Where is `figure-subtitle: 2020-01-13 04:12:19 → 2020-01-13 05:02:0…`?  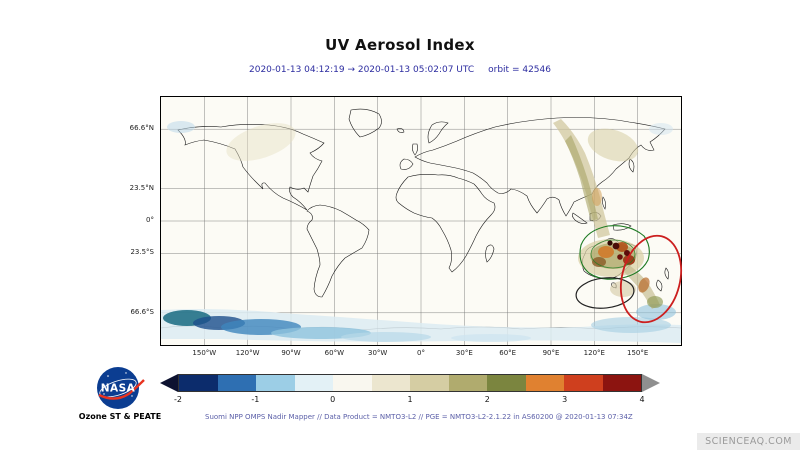
figure-subtitle: 2020-01-13 04:12:19 → 2020-01-13 05:02:0… is located at coordinates (400, 70).